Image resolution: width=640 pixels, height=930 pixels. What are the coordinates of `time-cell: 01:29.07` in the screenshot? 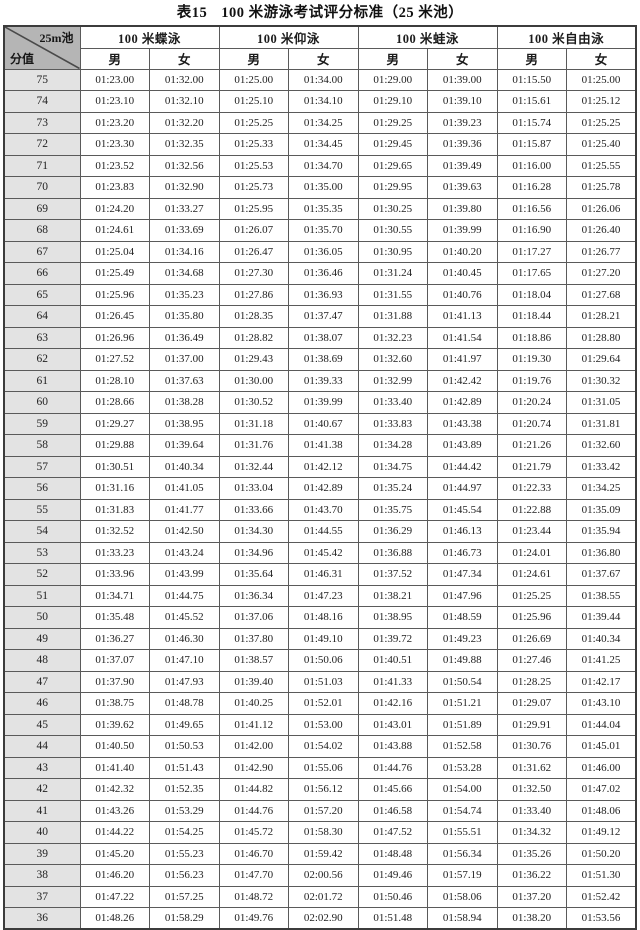 It's located at (531, 703).